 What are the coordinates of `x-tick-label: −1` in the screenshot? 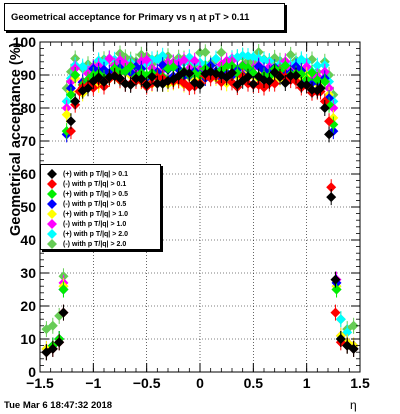 It's located at (93, 383).